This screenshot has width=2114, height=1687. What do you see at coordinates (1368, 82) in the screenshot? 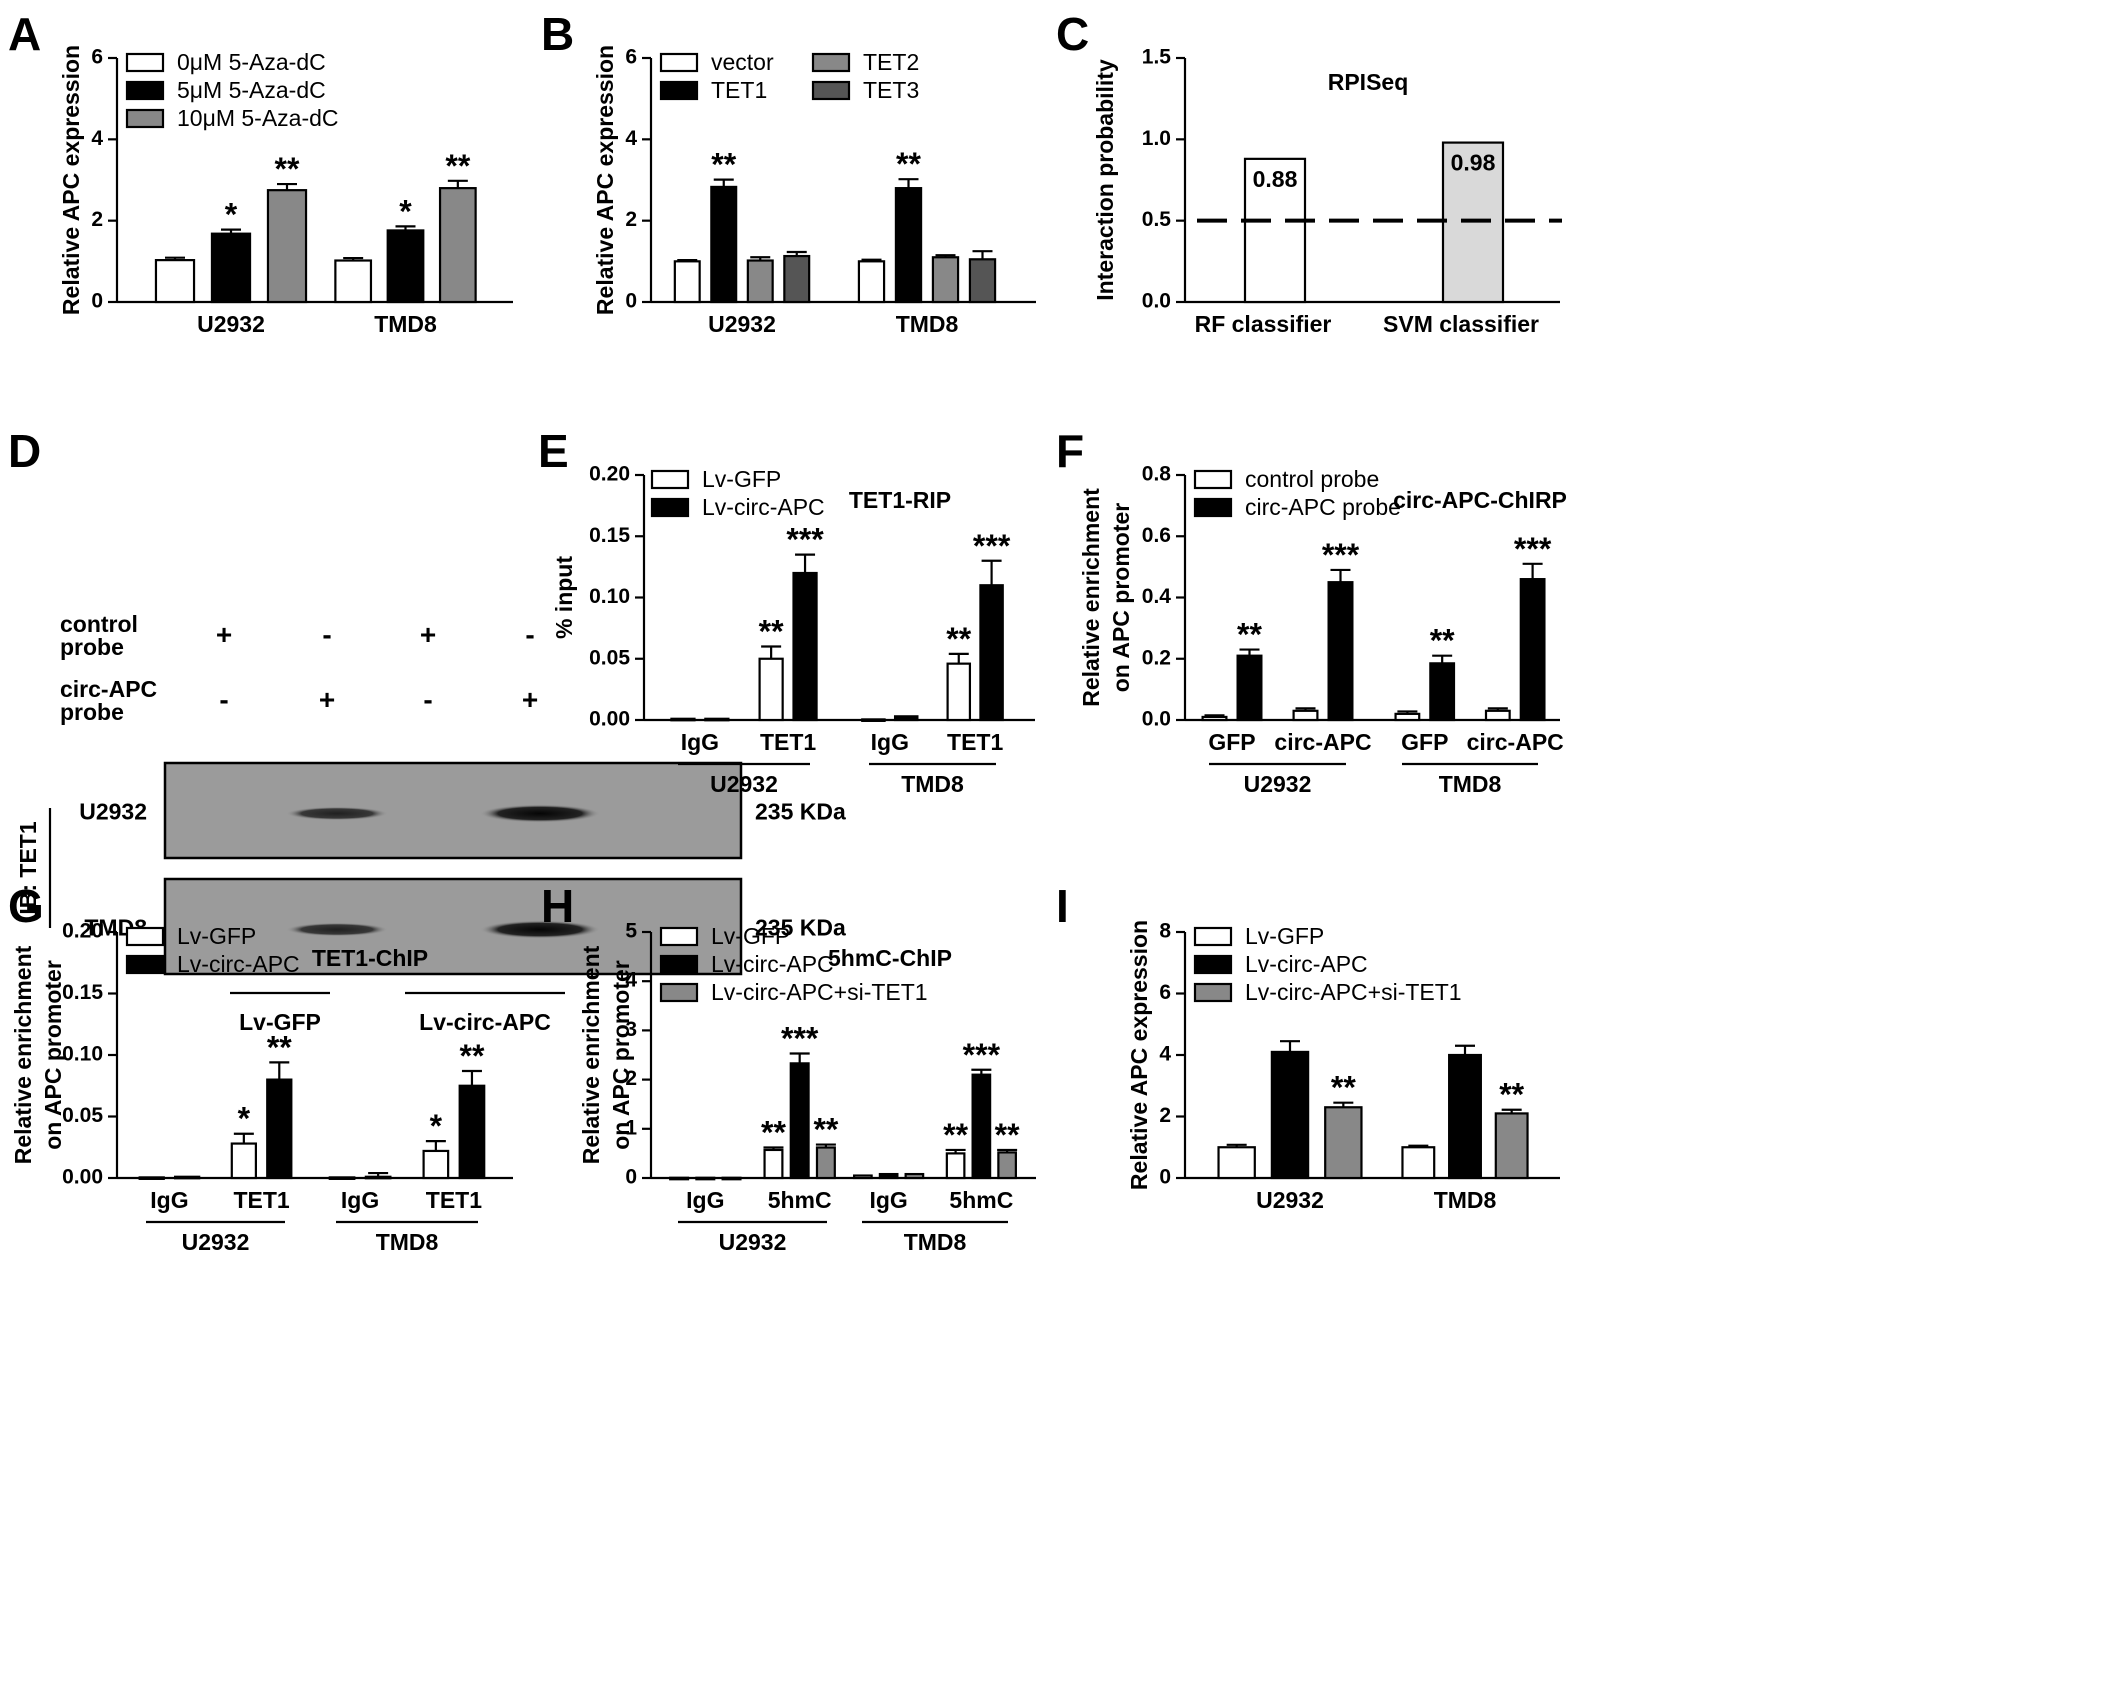
I see `chart-title: RPISeq` at bounding box center [1368, 82].